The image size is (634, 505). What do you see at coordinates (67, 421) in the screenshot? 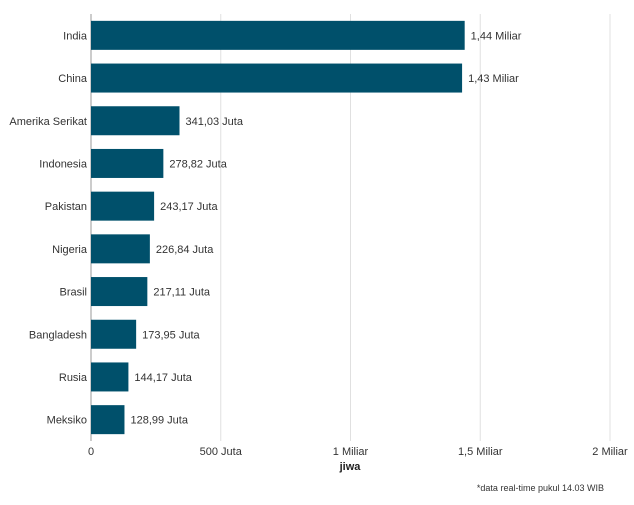
I see `category-label: Meksiko` at bounding box center [67, 421].